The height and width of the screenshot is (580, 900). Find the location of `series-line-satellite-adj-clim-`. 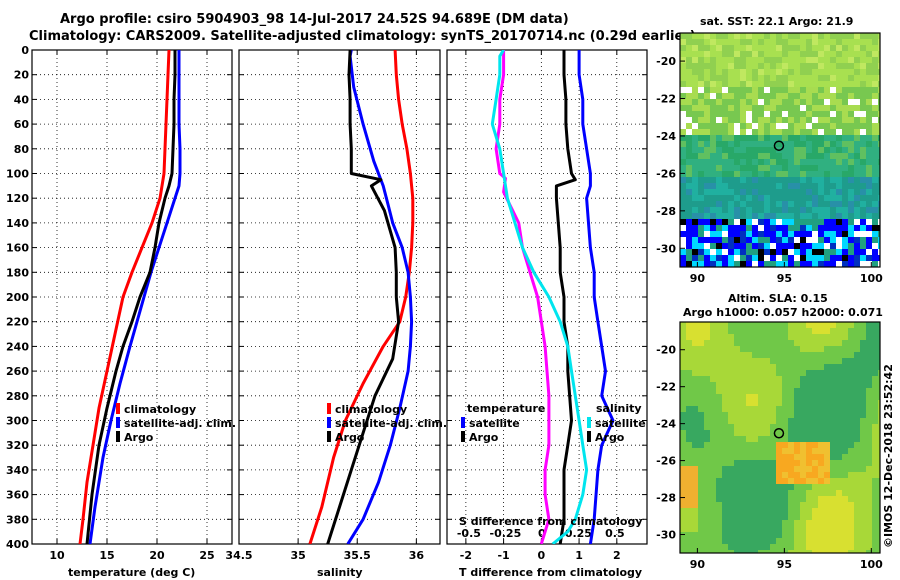

series-line-satellite-adj-clim- is located at coordinates (380, 297).